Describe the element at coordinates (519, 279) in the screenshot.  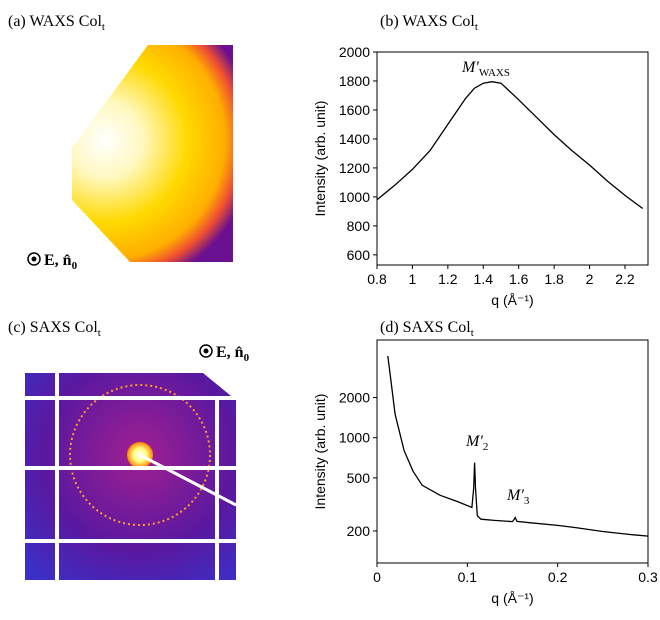
I see `x-tick-label: 1.6` at that location.